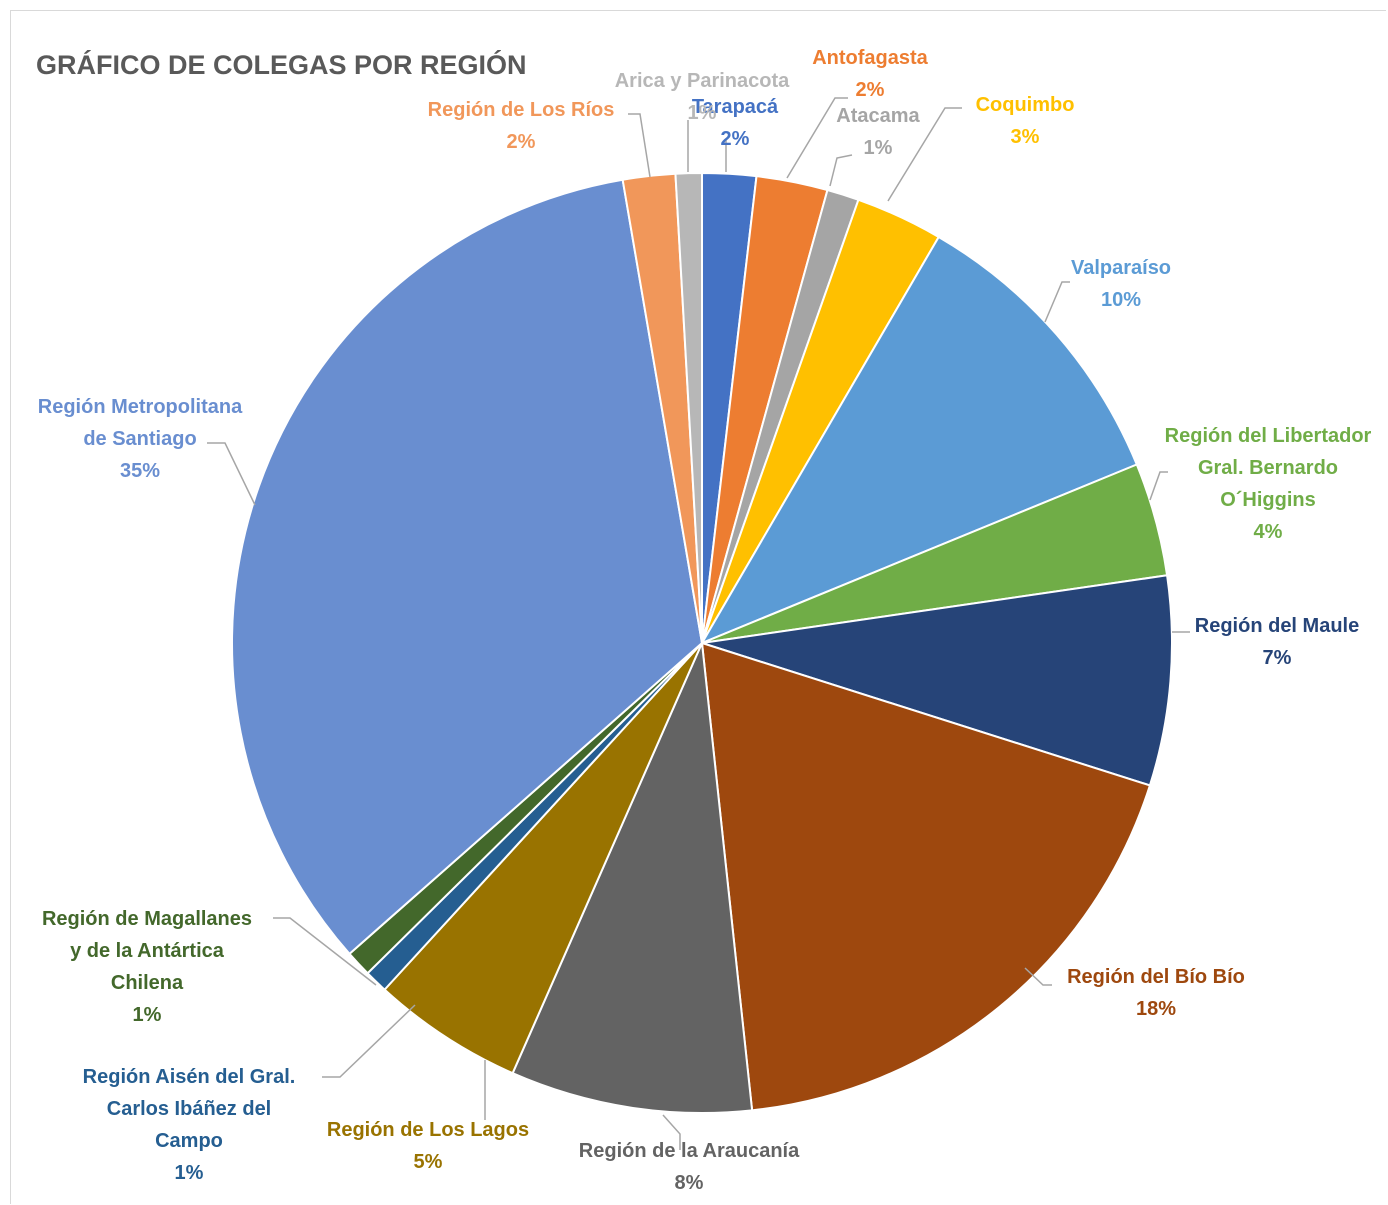 This screenshot has width=1388, height=1205. I want to click on slice-name-line: Coquimbo, so click(1025, 105).